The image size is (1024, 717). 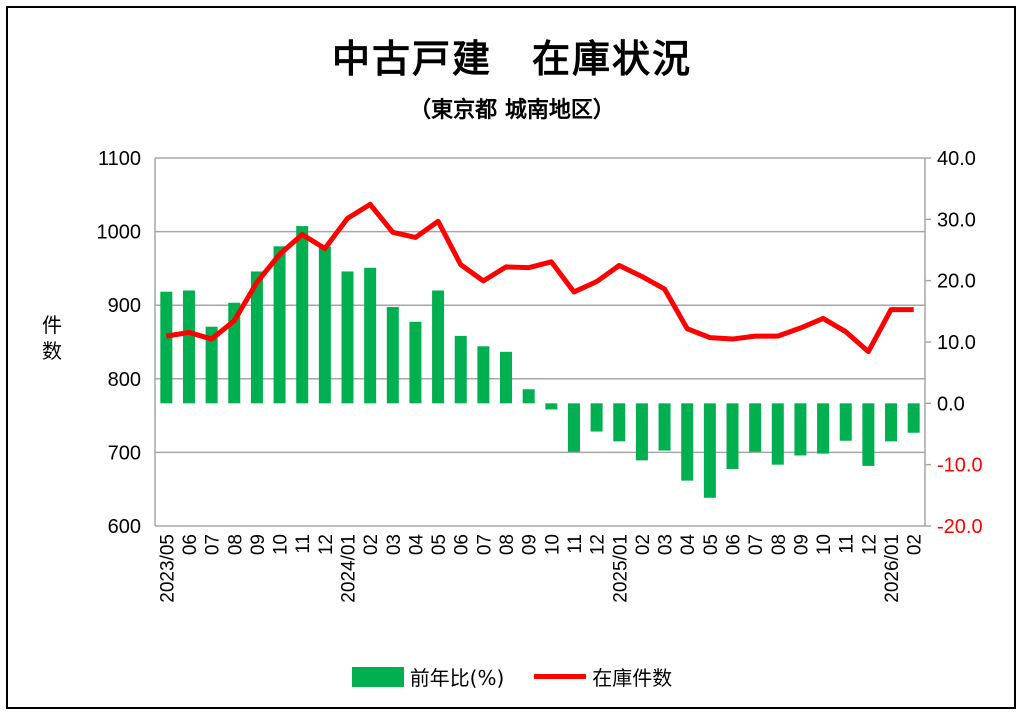 What do you see at coordinates (457, 678) in the screenshot?
I see `legend-label-yoy: 前年比(%)` at bounding box center [457, 678].